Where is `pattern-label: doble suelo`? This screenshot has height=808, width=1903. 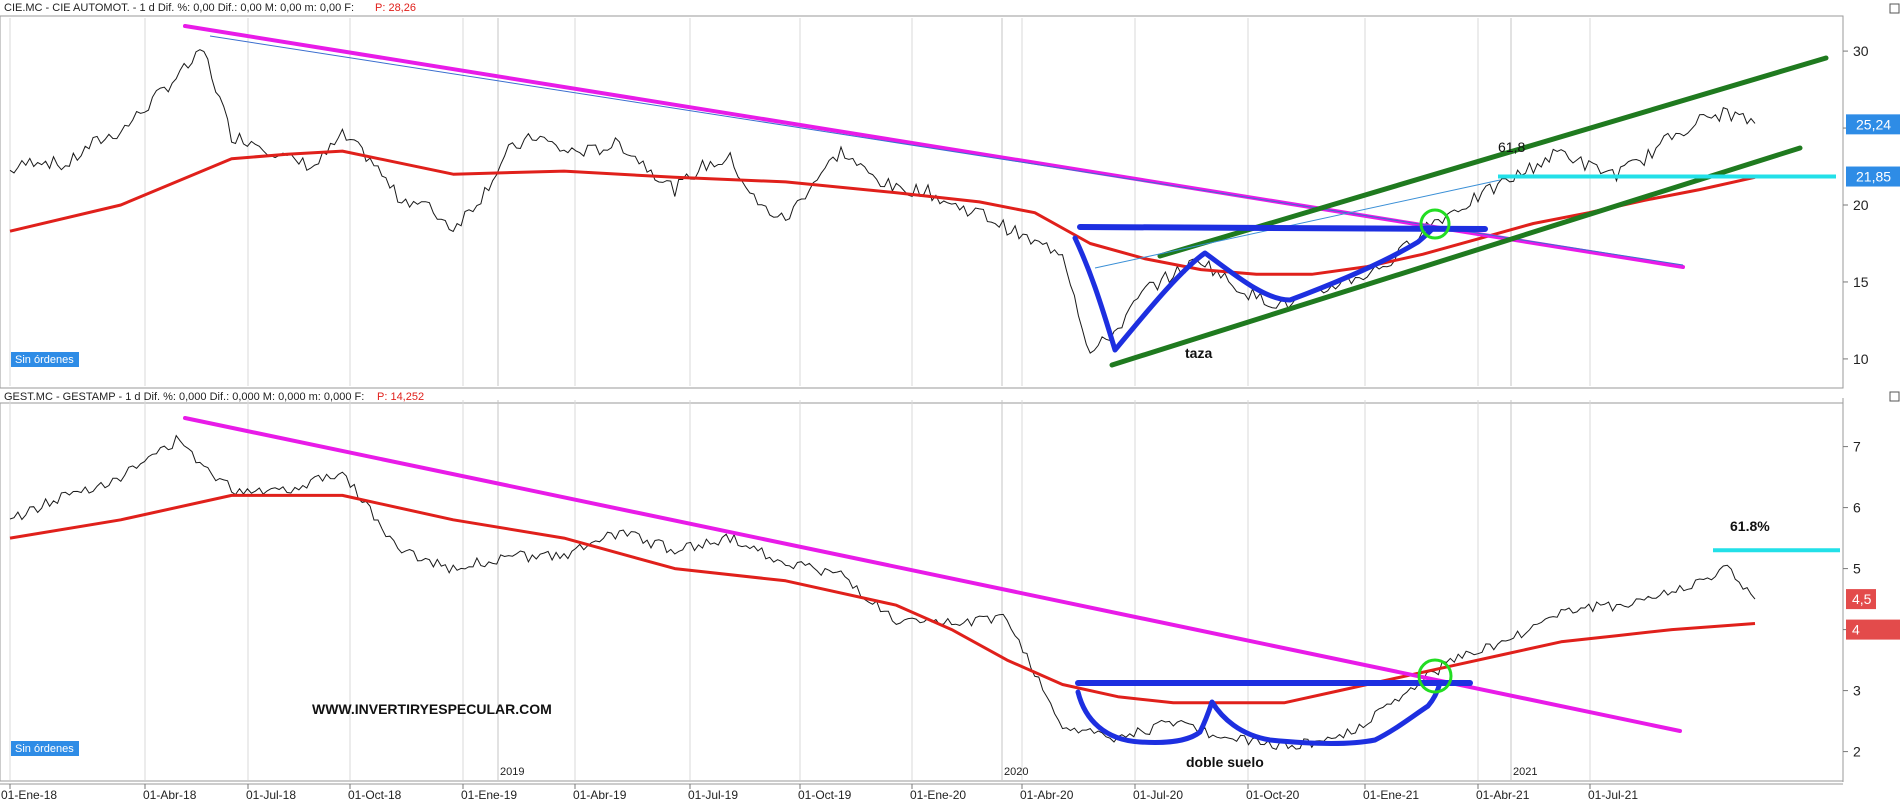 pattern-label: doble suelo is located at coordinates (1225, 762).